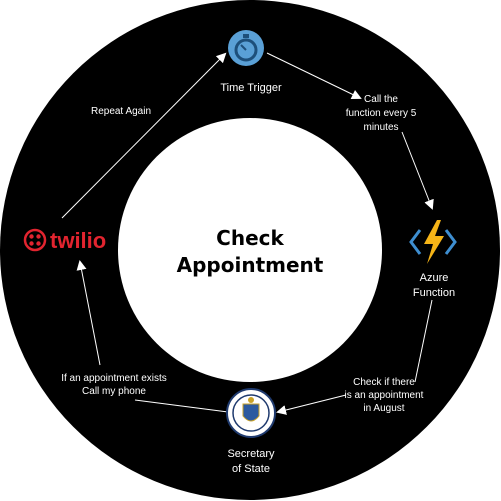 This screenshot has width=501, height=501. What do you see at coordinates (450, 242) in the screenshot?
I see `azure-right-bracket` at bounding box center [450, 242].